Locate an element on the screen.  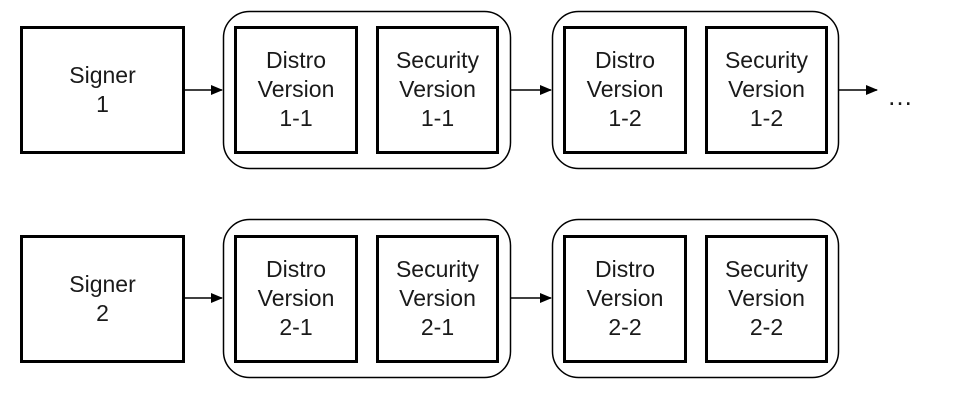
distro-version-1-2-box: Distro Version 1-2 is located at coordinates (625, 90).